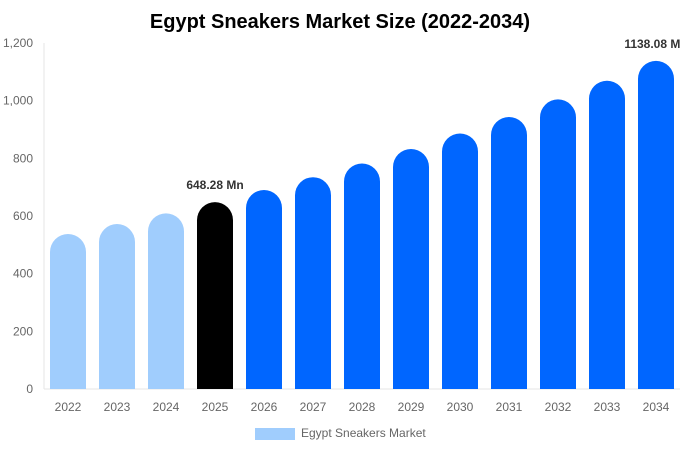 The width and height of the screenshot is (680, 450). What do you see at coordinates (264, 289) in the screenshot?
I see `bar-2026` at bounding box center [264, 289].